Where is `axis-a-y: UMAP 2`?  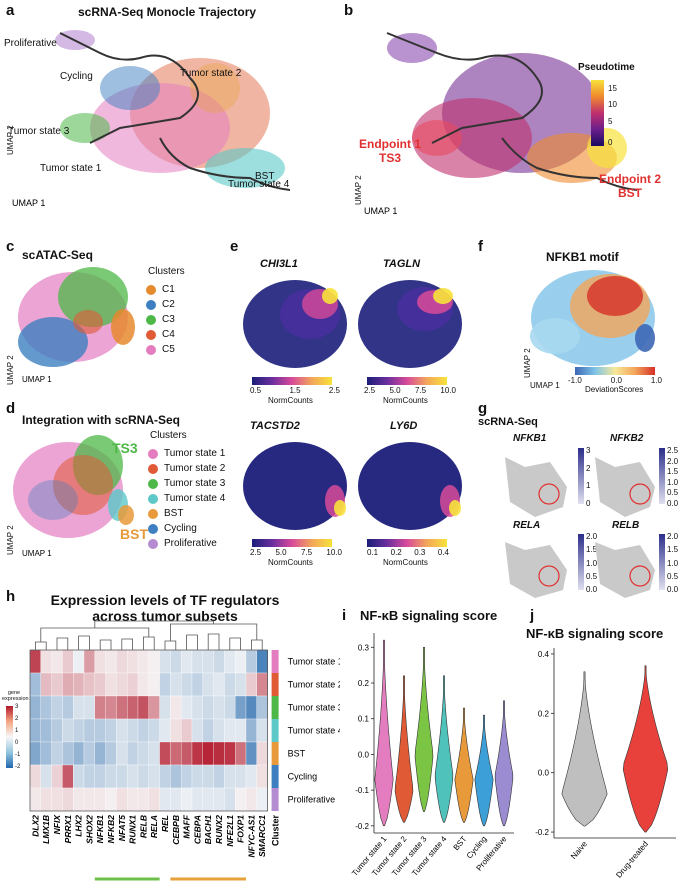 axis-a-y: UMAP 2 is located at coordinates (10, 140).